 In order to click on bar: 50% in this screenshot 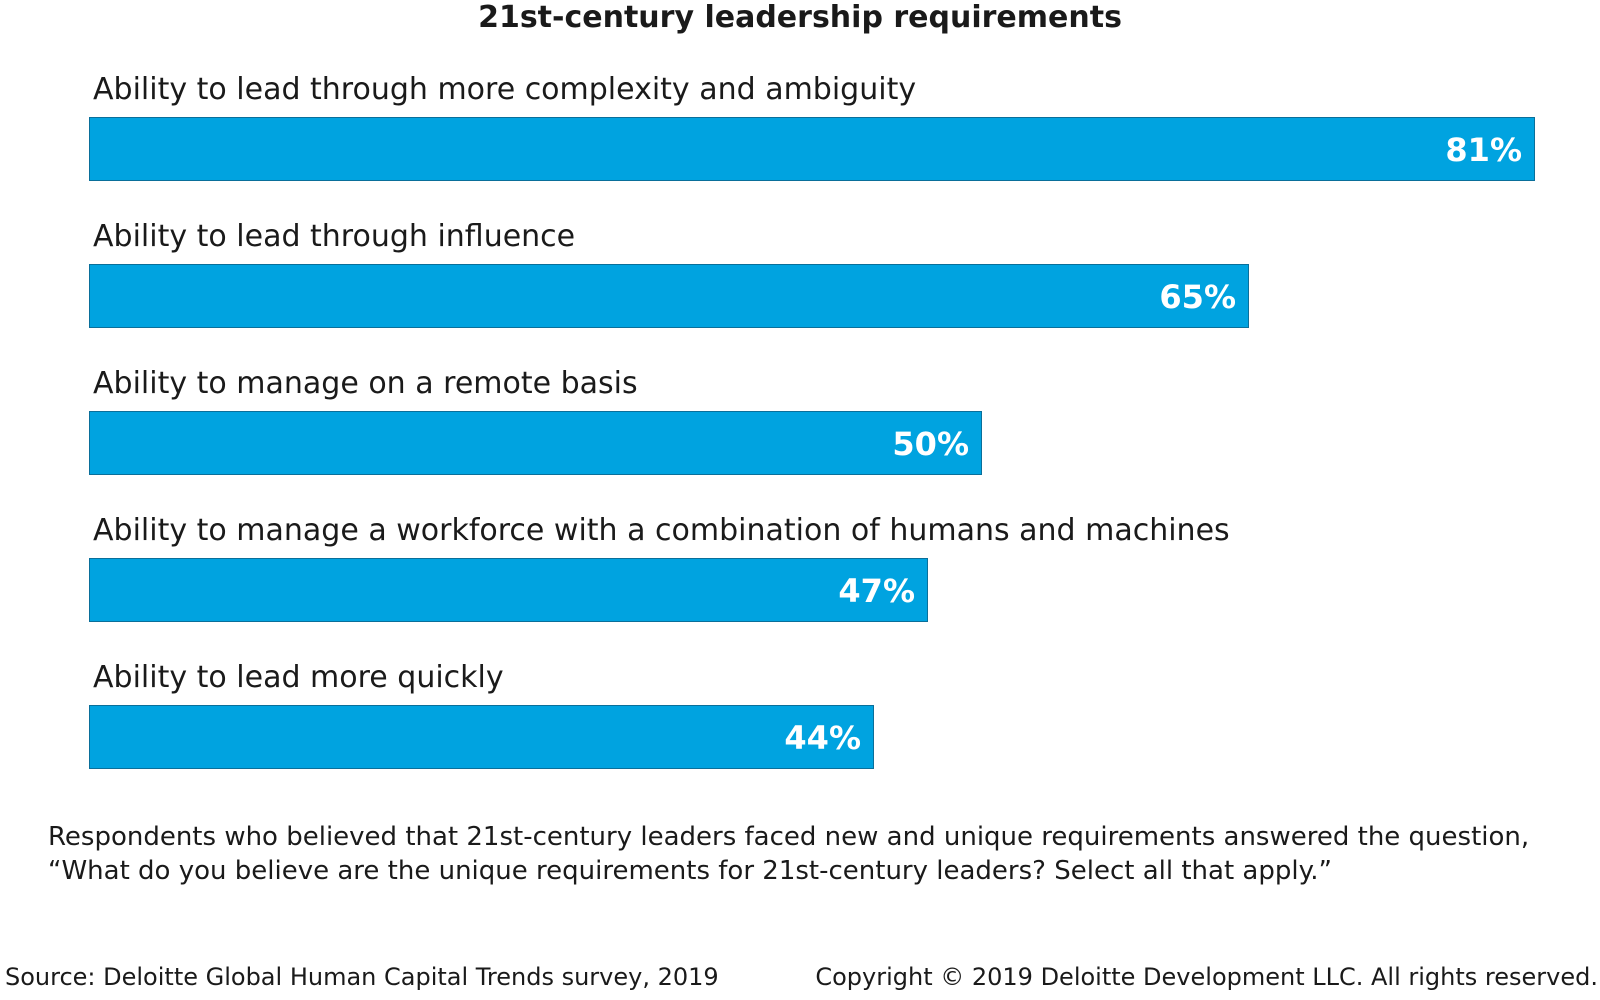, I will do `click(535, 443)`.